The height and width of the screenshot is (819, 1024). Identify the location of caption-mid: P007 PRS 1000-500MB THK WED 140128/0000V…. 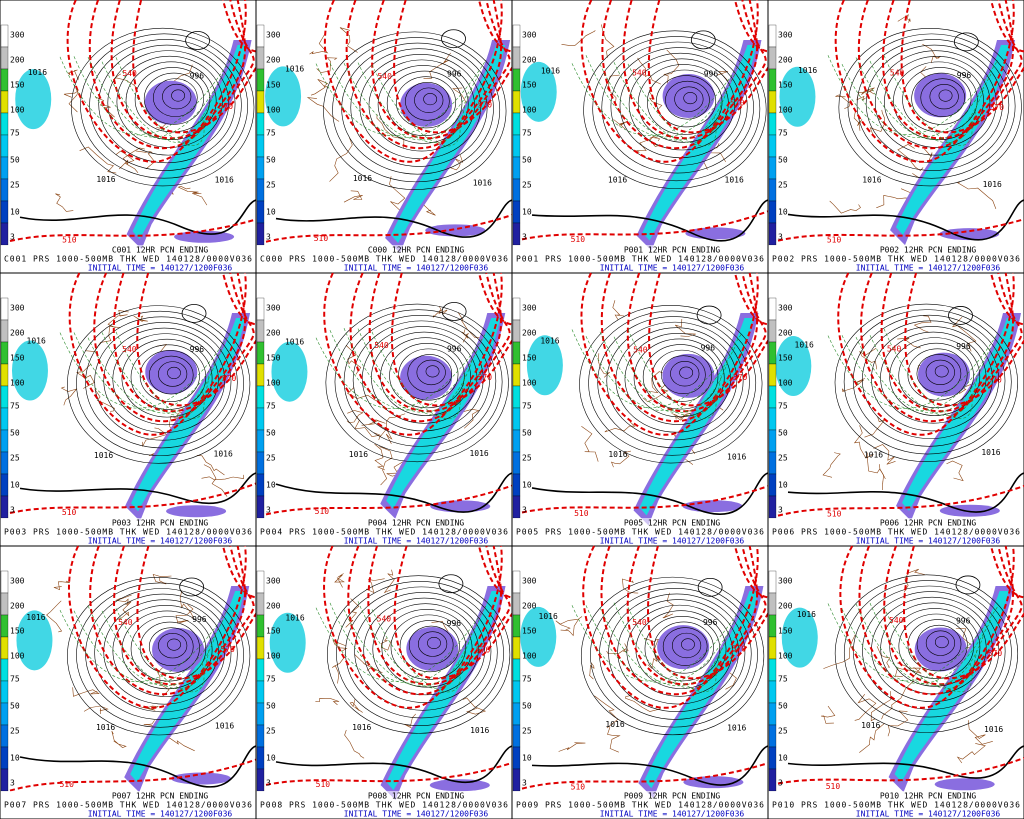
(128, 805).